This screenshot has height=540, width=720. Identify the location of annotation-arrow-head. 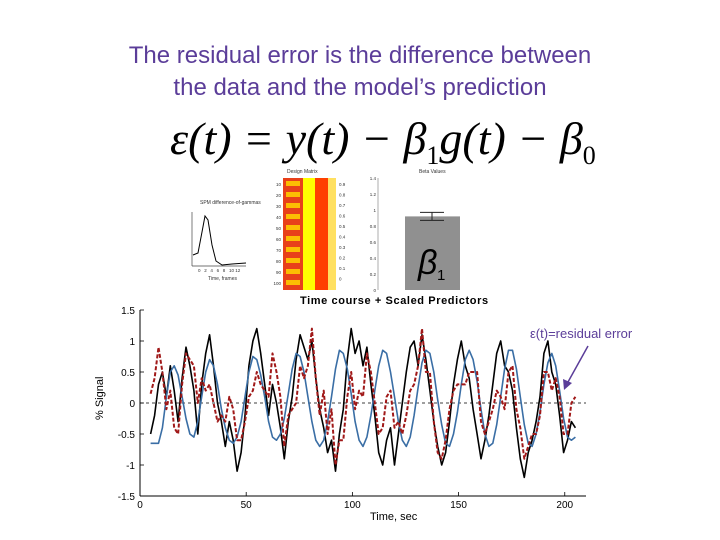
(567, 384).